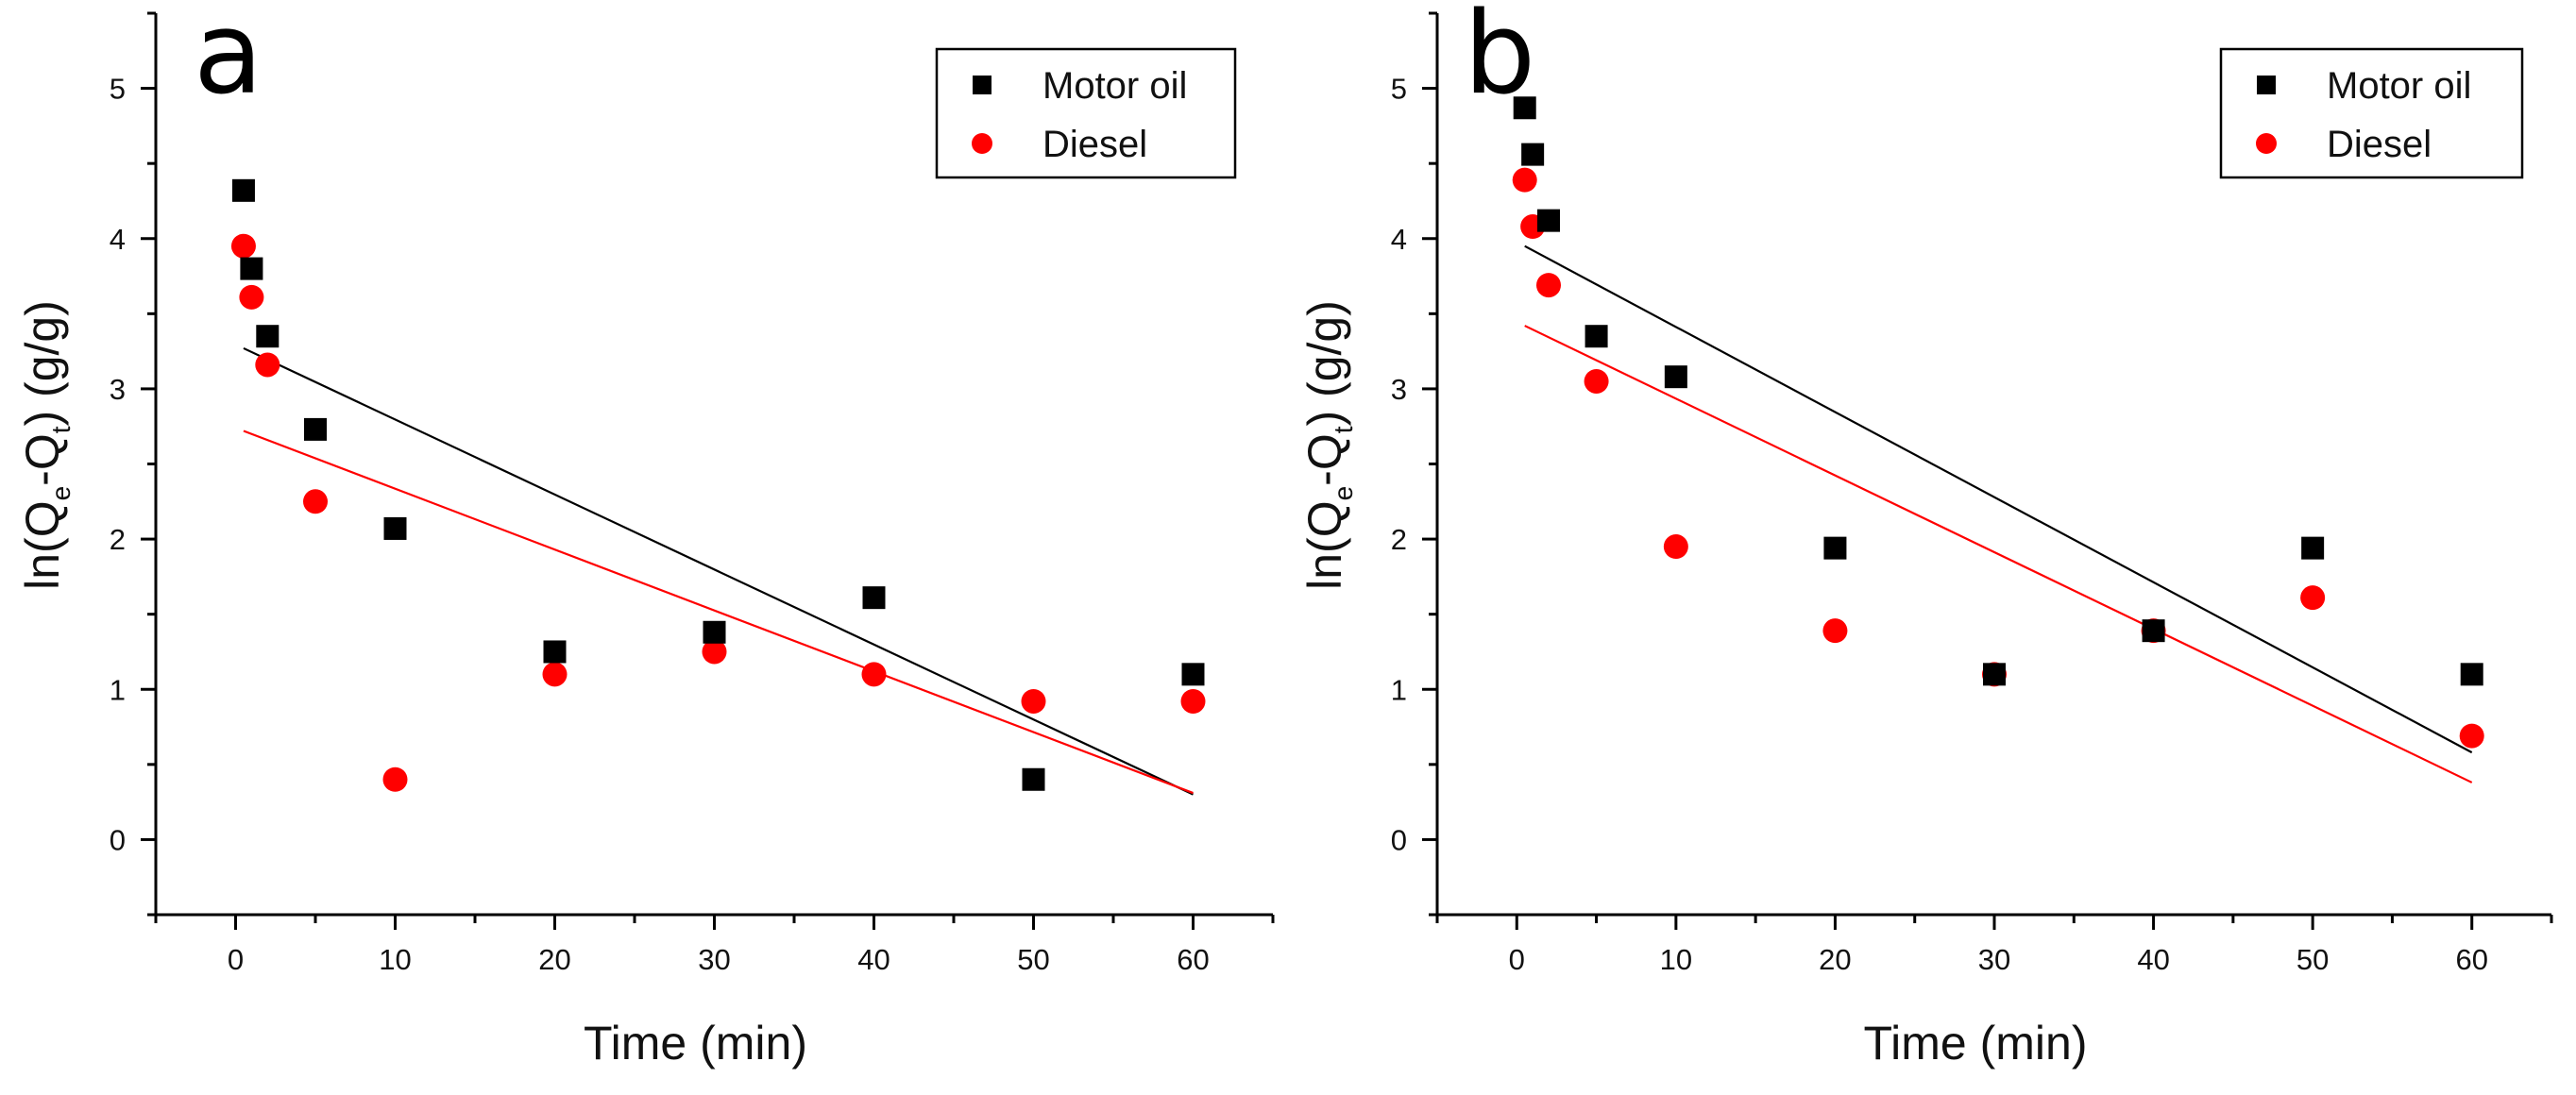 This screenshot has width=2576, height=1095. I want to click on panel-letter: a, so click(228, 60).